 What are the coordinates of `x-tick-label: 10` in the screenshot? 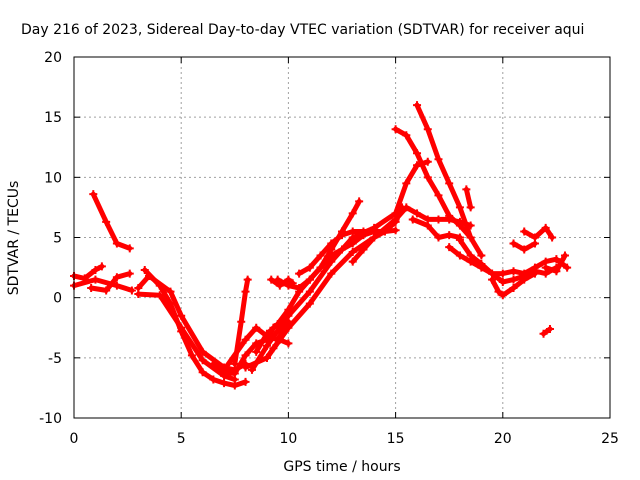 It's located at (288, 439).